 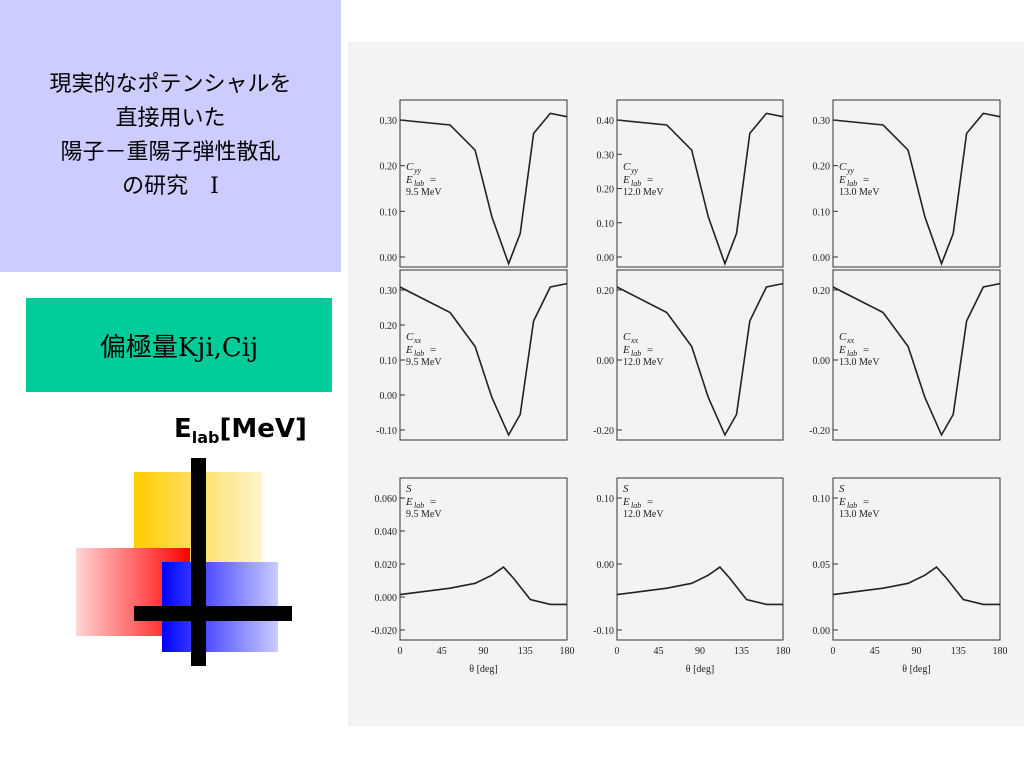 I want to click on subtitle: 偏極量Kji,Cij, so click(x=179, y=347).